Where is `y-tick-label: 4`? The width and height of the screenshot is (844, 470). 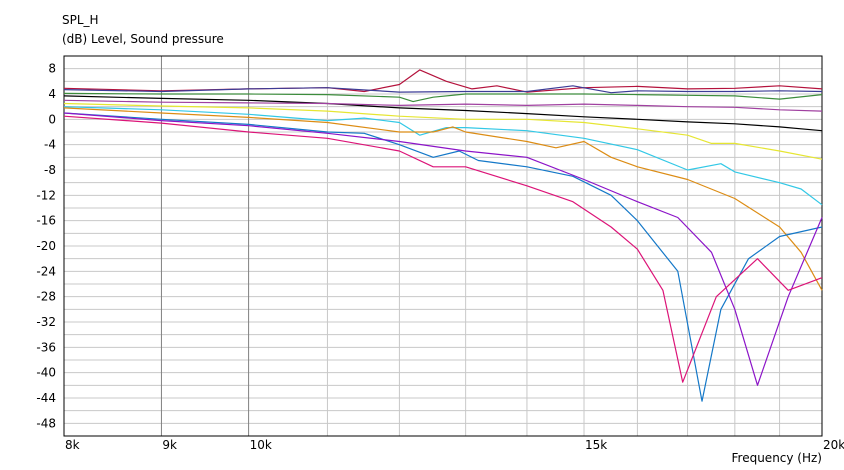 y-tick-label: 4 is located at coordinates (52, 94).